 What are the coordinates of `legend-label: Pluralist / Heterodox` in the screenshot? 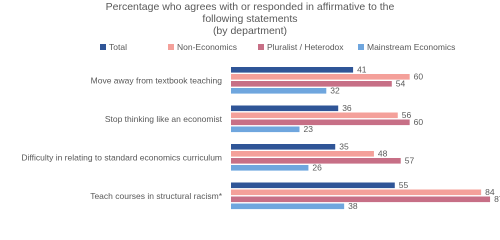 It's located at (305, 47).